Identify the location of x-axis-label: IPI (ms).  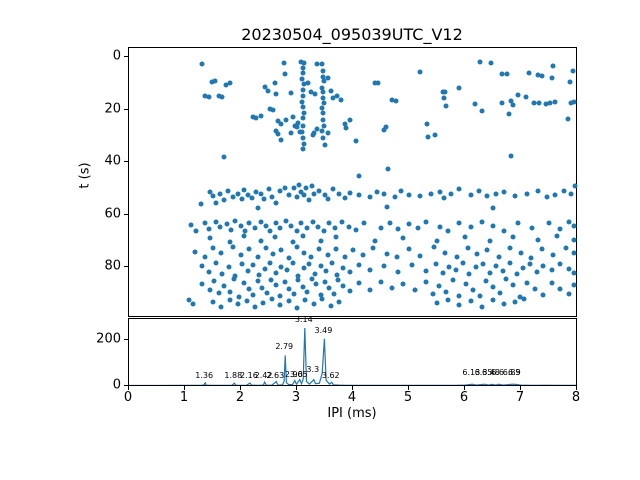
(352, 413).